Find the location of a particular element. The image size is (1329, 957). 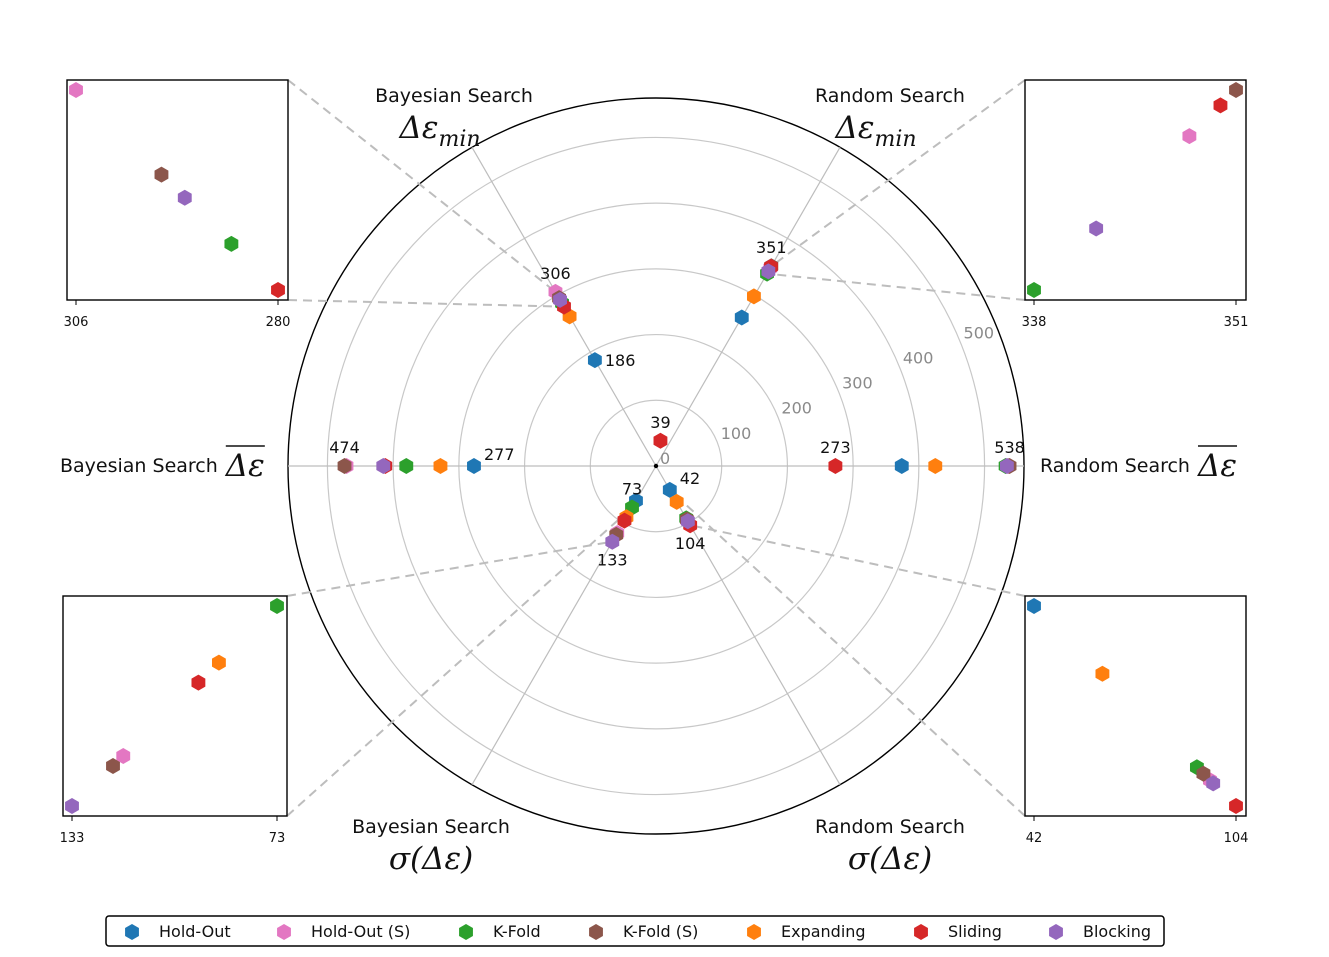

r-tick-label-500: 500 is located at coordinates (979, 332).